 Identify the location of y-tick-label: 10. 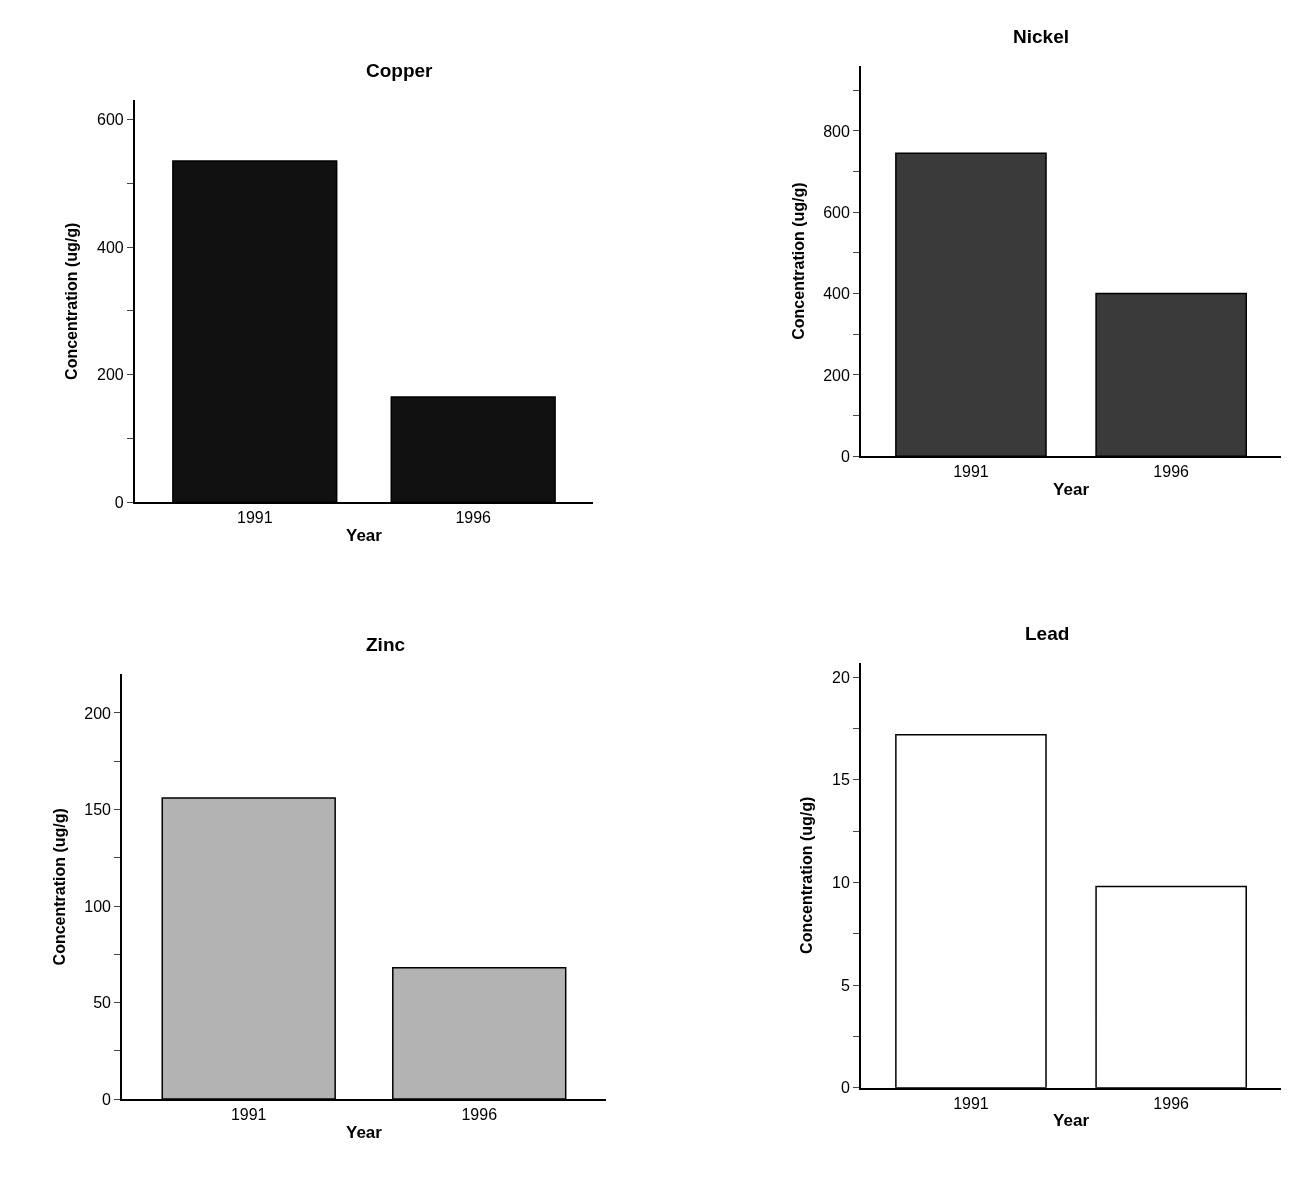
(841, 883).